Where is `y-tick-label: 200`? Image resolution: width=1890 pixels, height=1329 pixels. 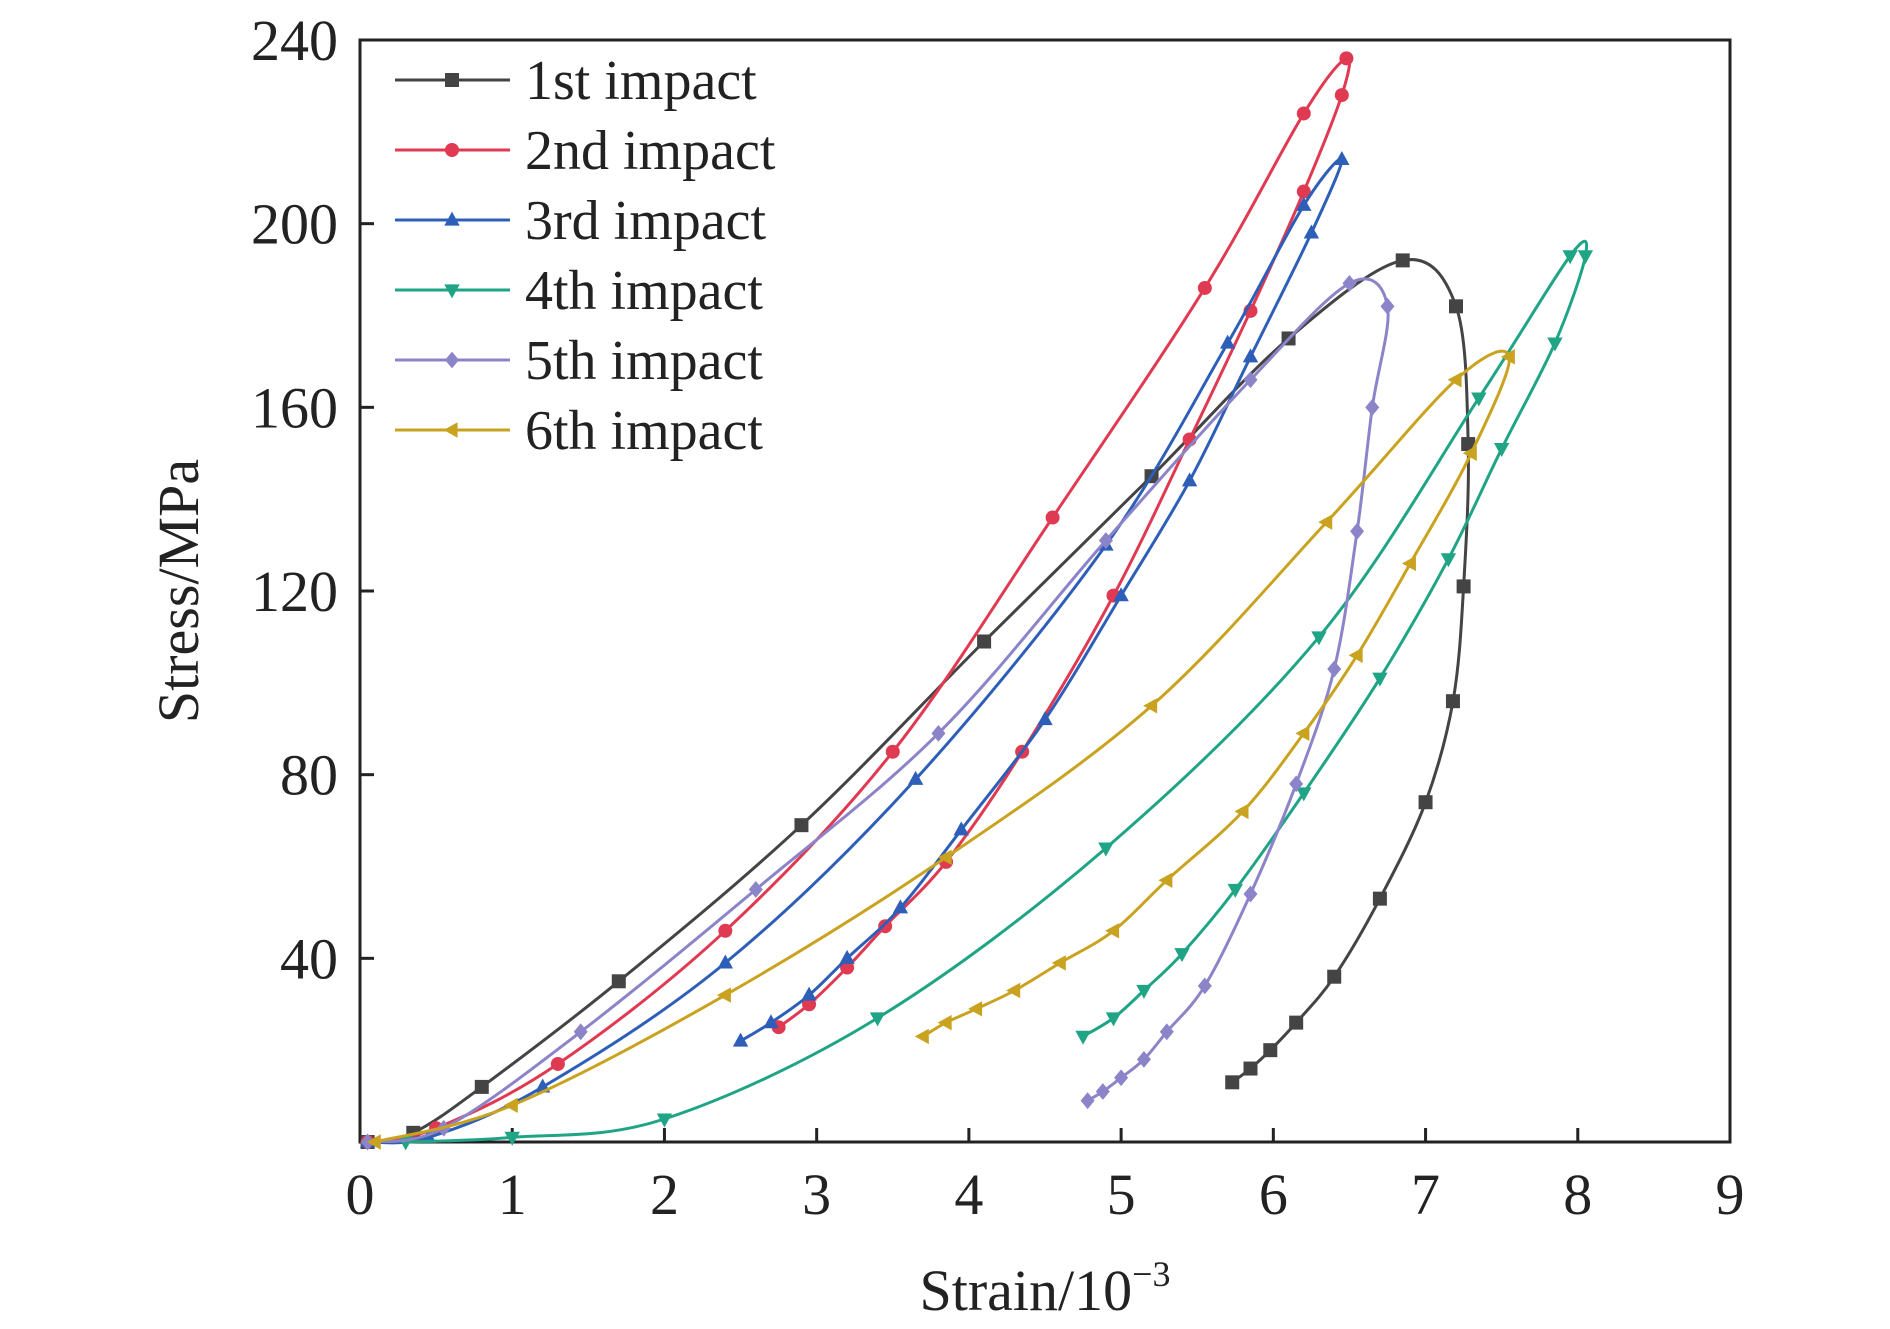
y-tick-label: 200 is located at coordinates (294, 224).